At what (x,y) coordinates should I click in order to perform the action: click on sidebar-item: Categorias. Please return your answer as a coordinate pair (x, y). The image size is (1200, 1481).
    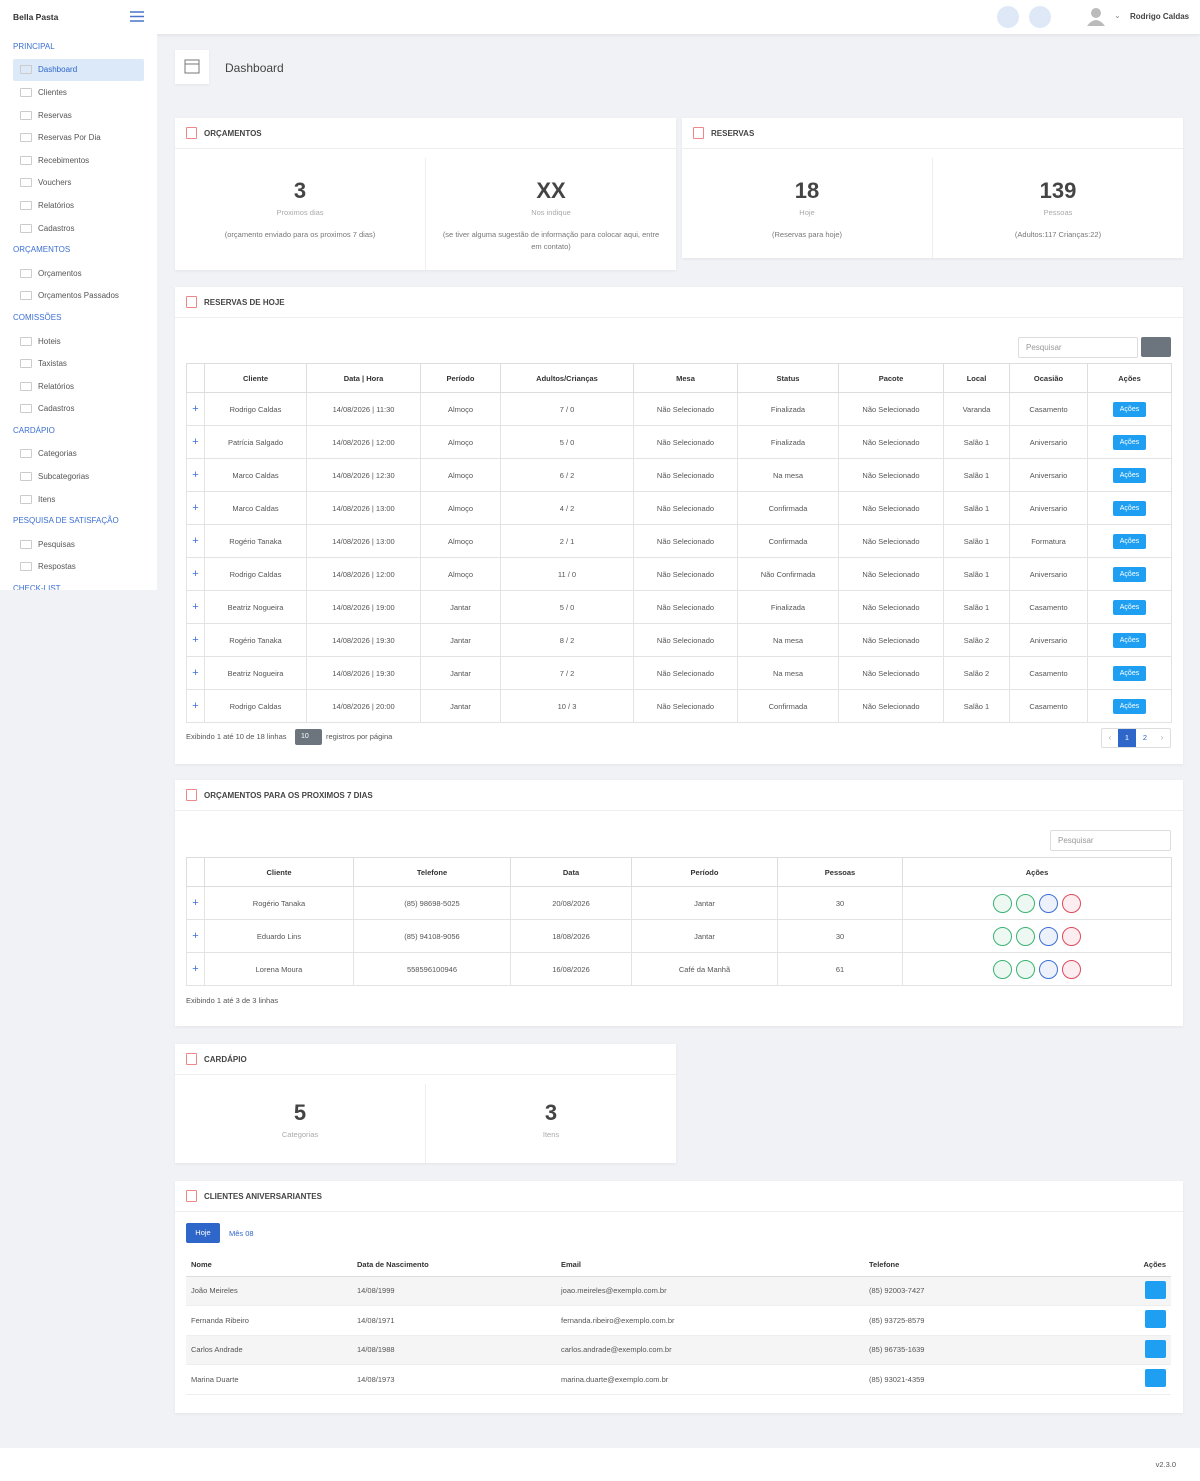
    Looking at the image, I should click on (78, 454).